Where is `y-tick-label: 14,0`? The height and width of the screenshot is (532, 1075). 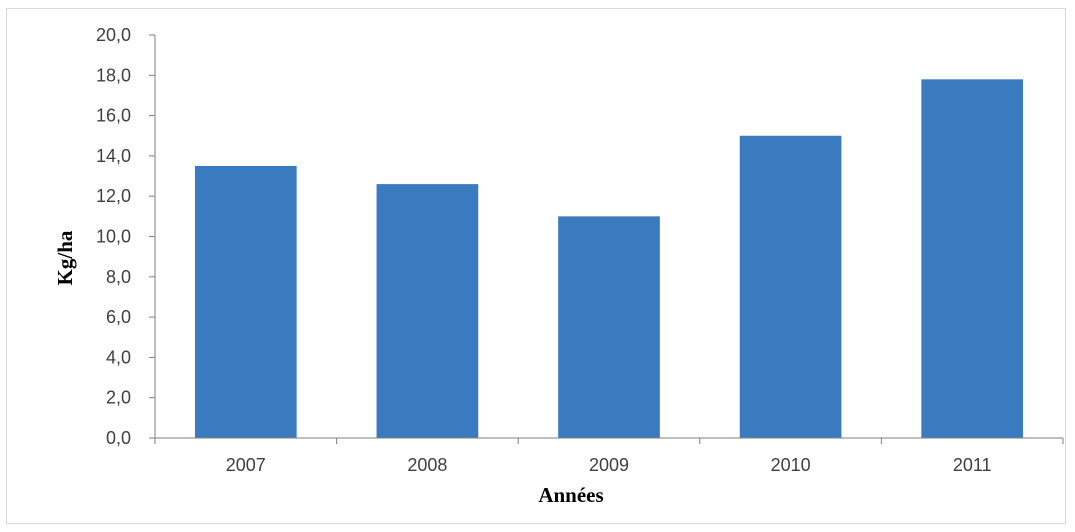 y-tick-label: 14,0 is located at coordinates (113, 156).